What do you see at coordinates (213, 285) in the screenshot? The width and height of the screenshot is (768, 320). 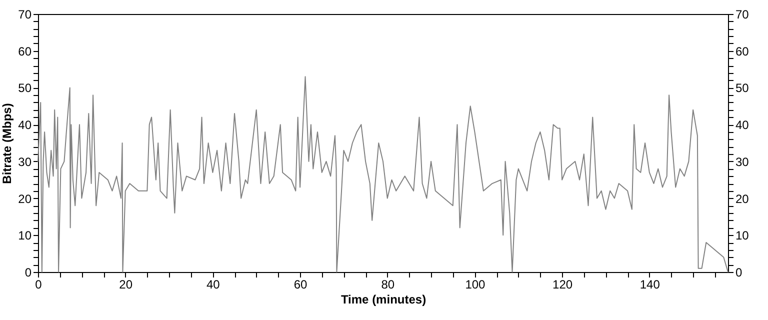 I see `x-tick-label: 40` at bounding box center [213, 285].